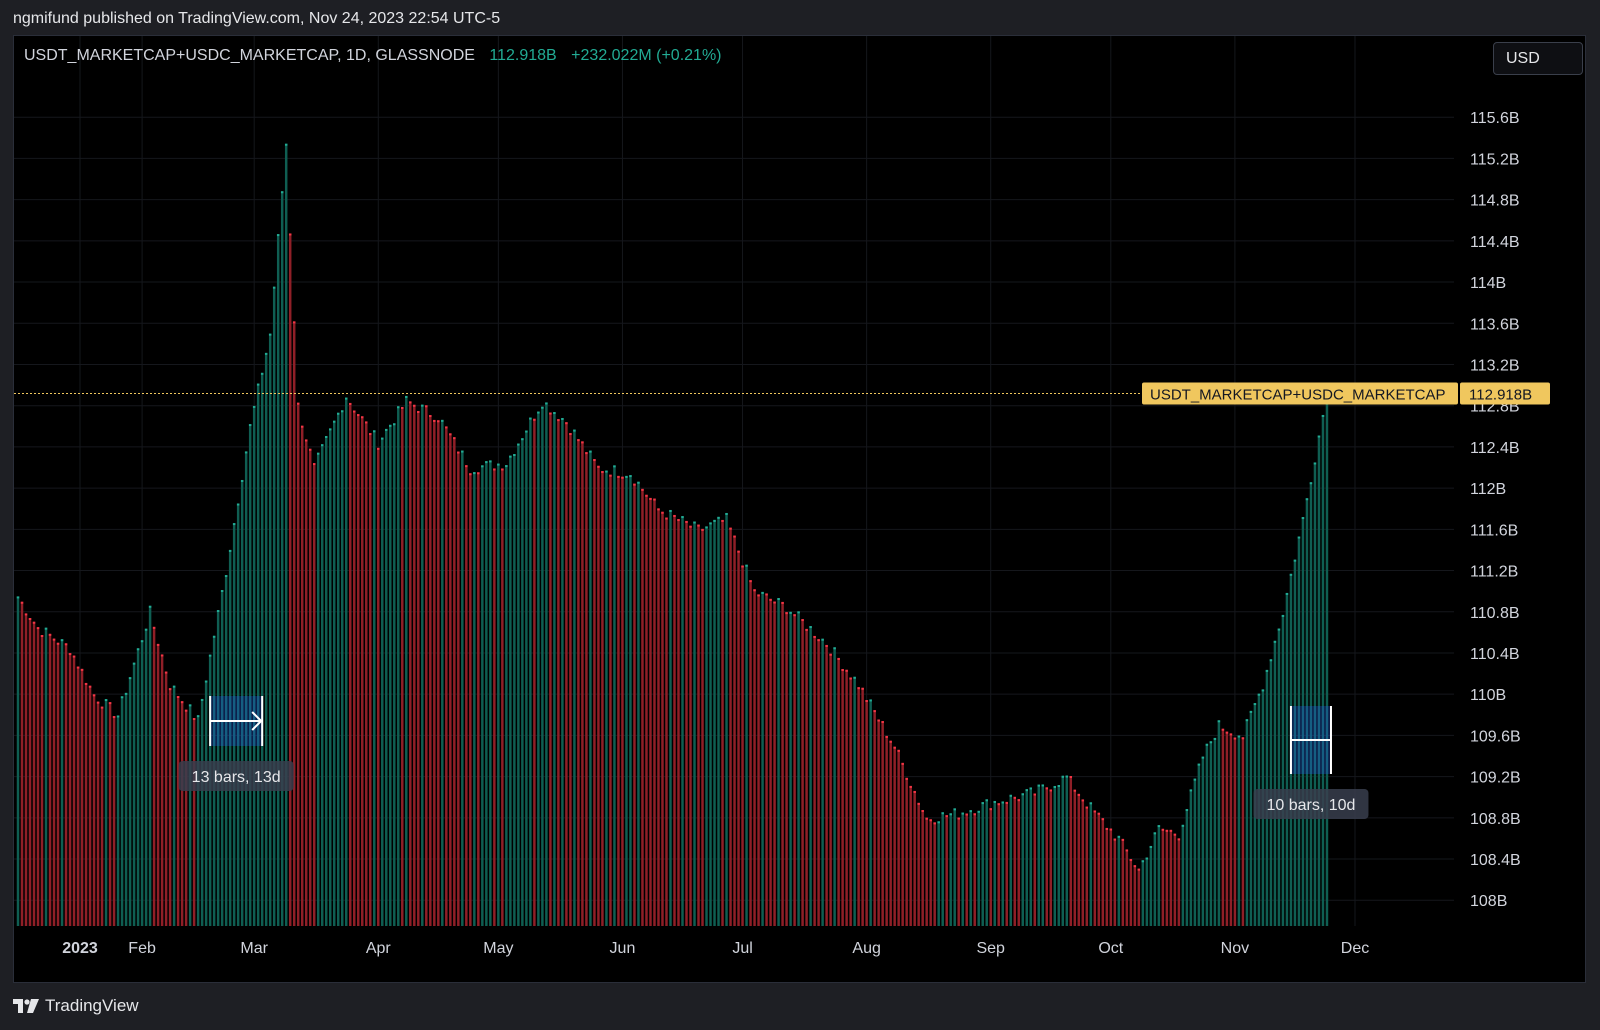 The width and height of the screenshot is (1600, 1030). I want to click on y-tick-label: 110.4B, so click(1495, 654).